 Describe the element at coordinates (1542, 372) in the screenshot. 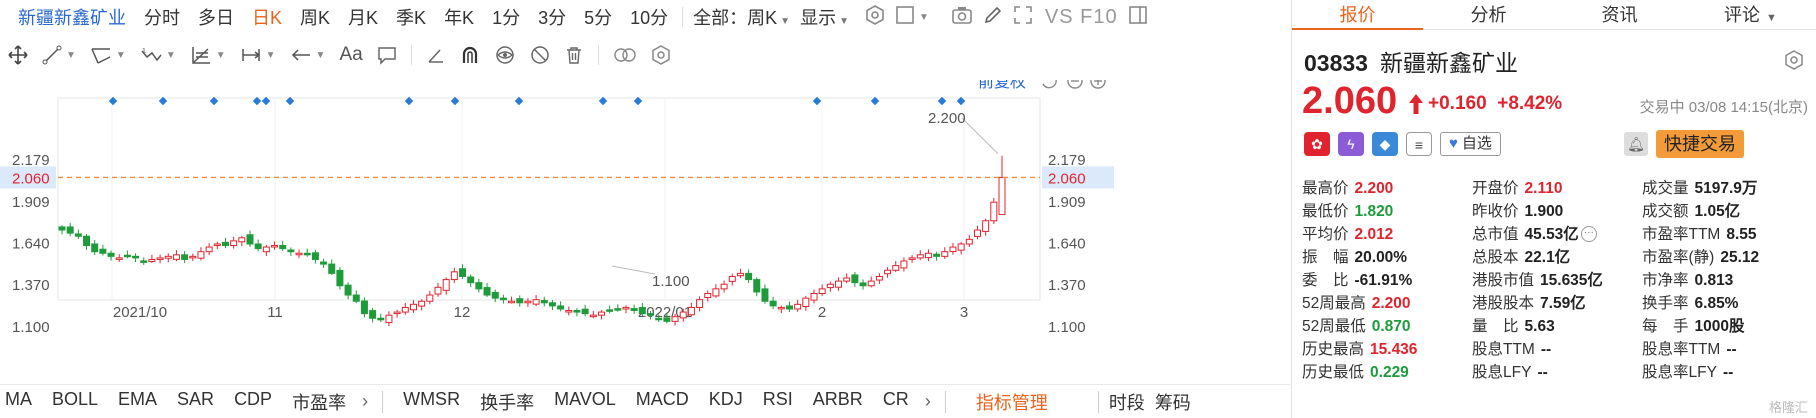

I see `stat-value: --` at that location.